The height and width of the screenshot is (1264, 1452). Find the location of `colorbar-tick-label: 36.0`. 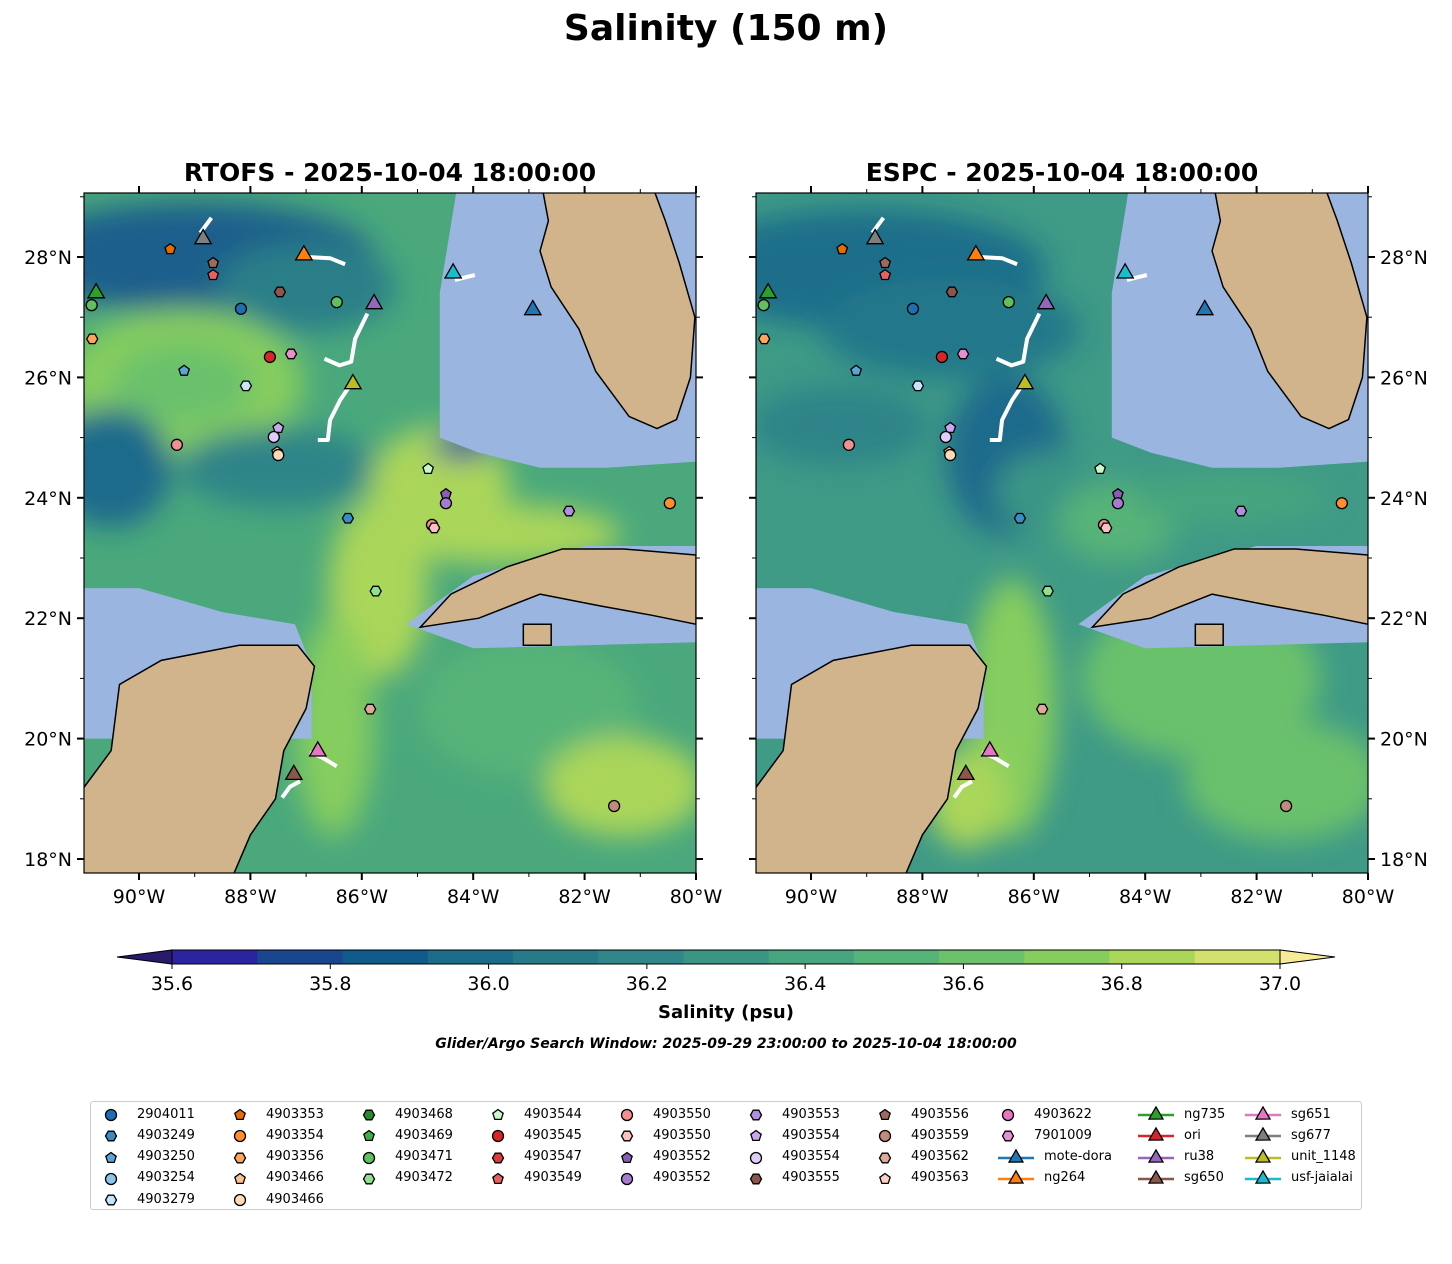

colorbar-tick-label: 36.0 is located at coordinates (488, 984).